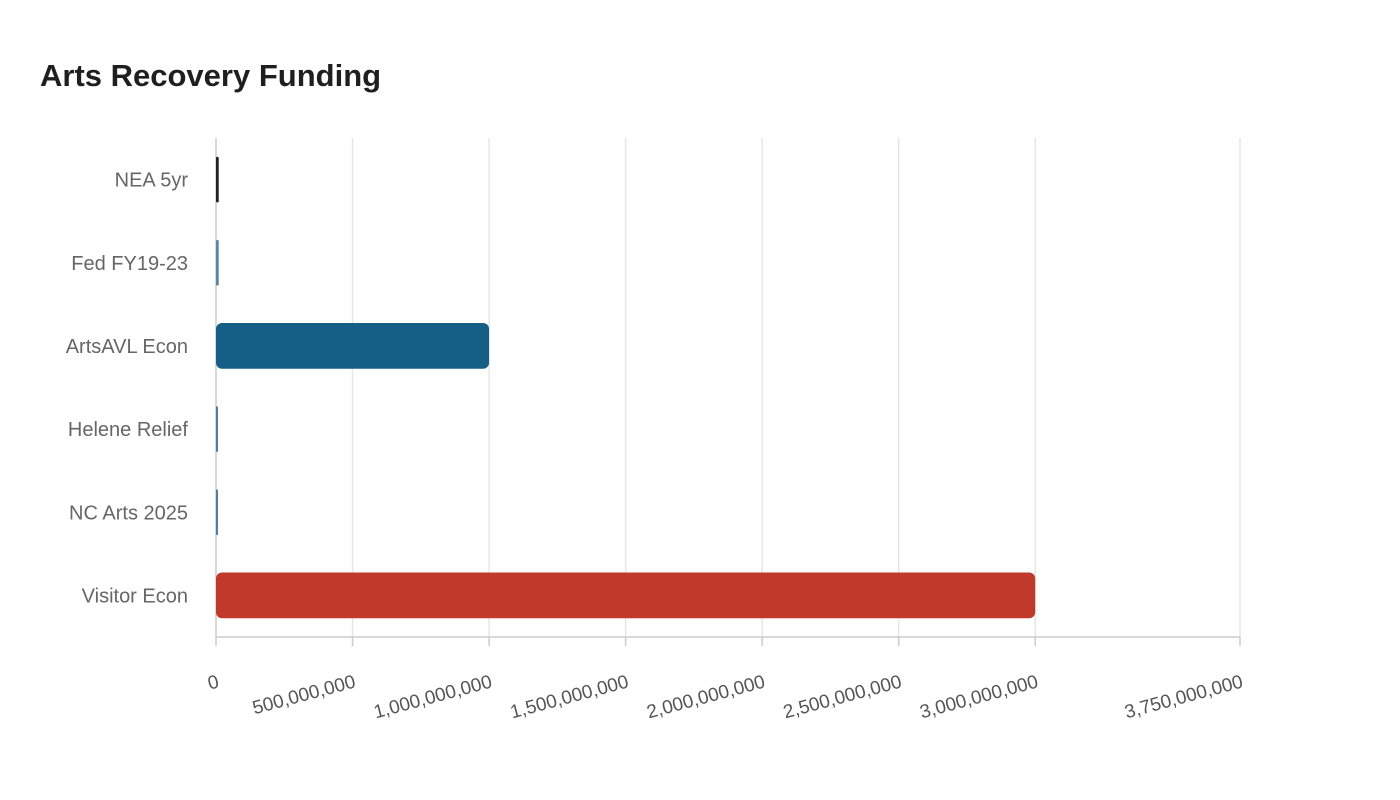 The height and width of the screenshot is (800, 1400). Describe the element at coordinates (979, 698) in the screenshot. I see `x-tick-label: 3,000,000,000` at that location.